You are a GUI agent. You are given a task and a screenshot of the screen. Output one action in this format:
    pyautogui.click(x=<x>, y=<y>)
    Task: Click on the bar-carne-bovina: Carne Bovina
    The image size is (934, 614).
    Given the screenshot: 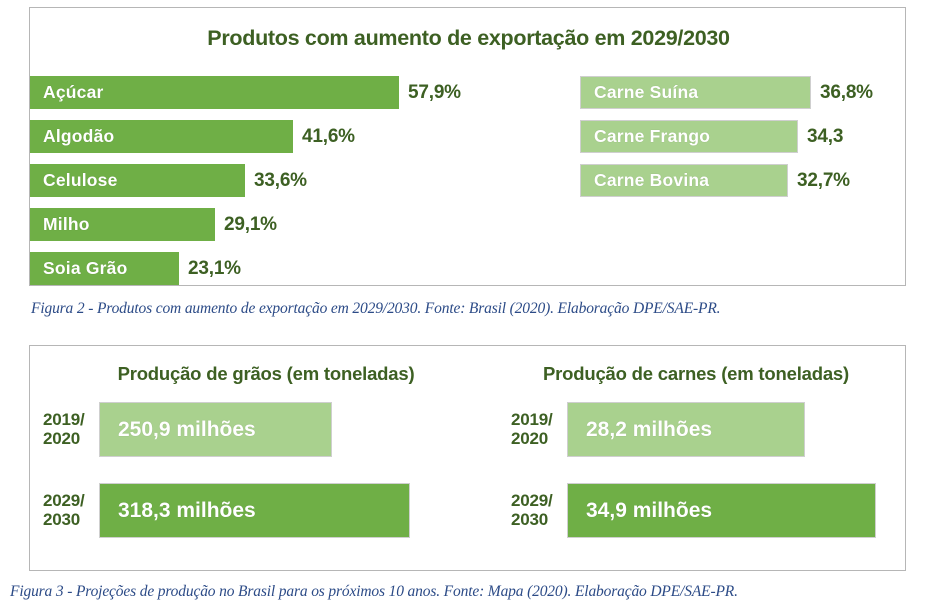 What is the action you would take?
    pyautogui.click(x=684, y=180)
    